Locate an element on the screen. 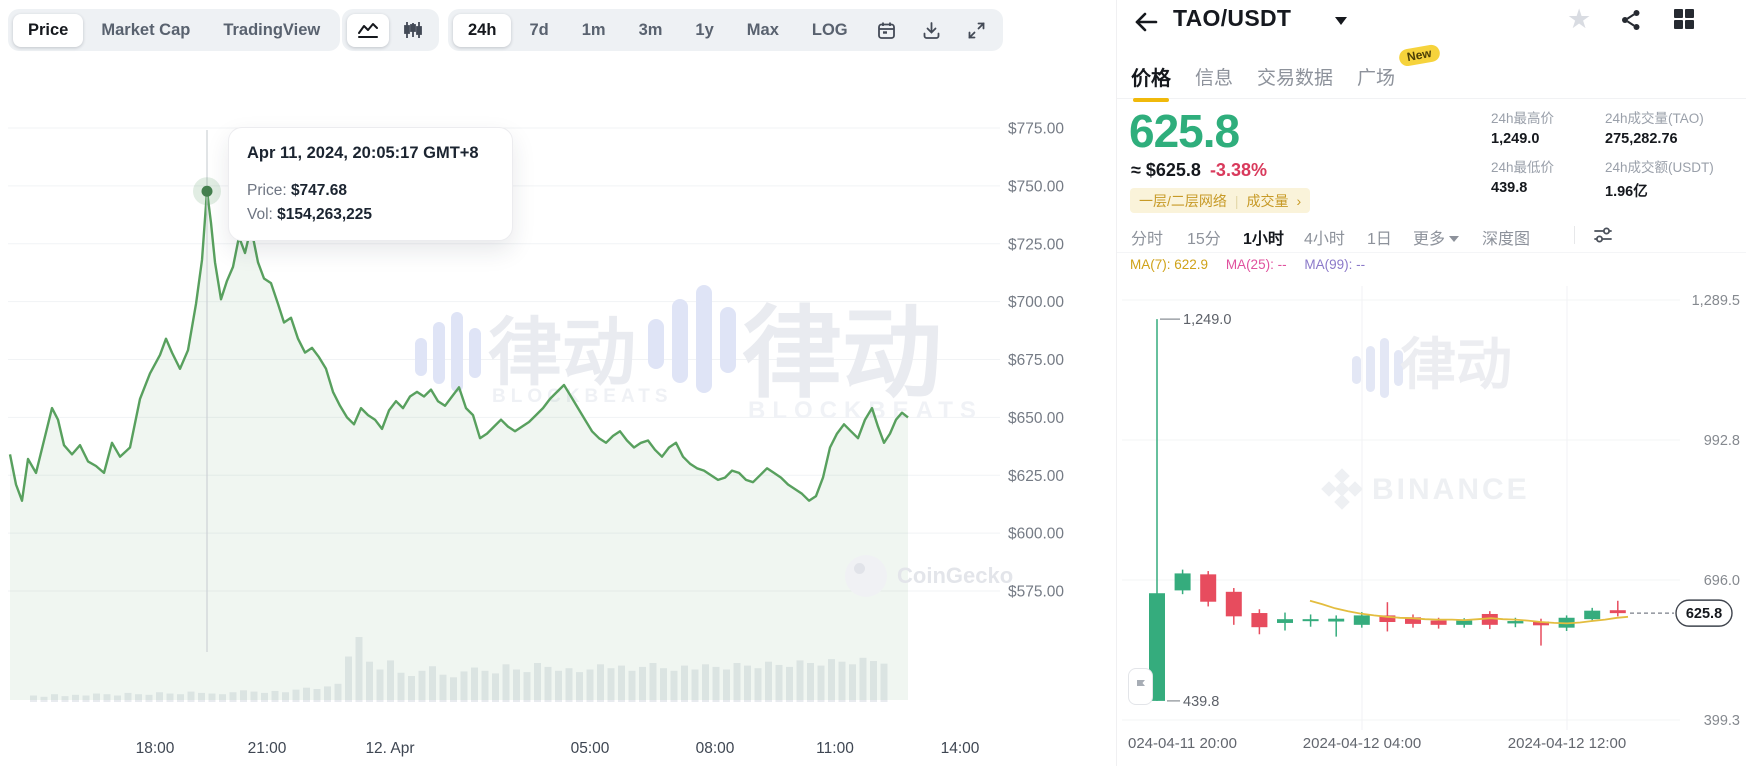 Image resolution: width=1746 pixels, height=766 pixels. svg-text: 625.8 is located at coordinates (1704, 614).